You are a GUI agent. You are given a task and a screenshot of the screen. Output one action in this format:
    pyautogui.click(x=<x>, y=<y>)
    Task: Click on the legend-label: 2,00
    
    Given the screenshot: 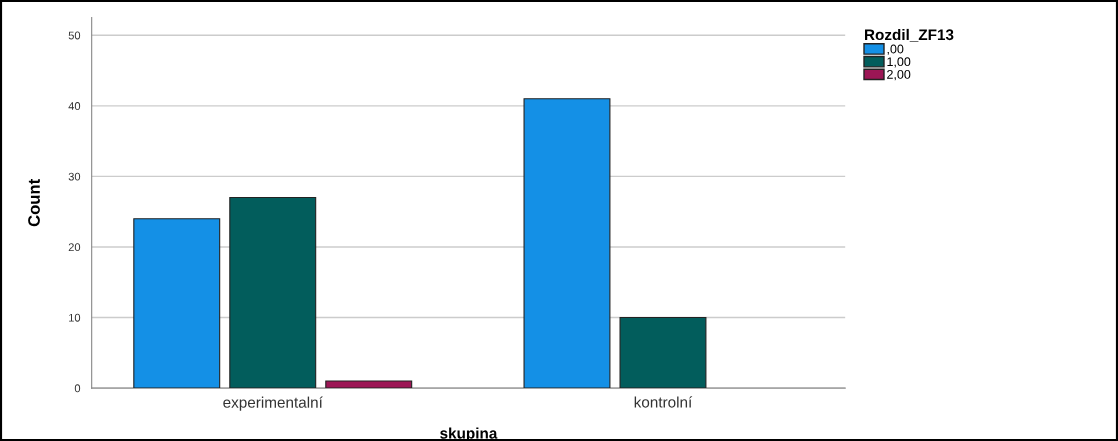 What is the action you would take?
    pyautogui.click(x=899, y=75)
    